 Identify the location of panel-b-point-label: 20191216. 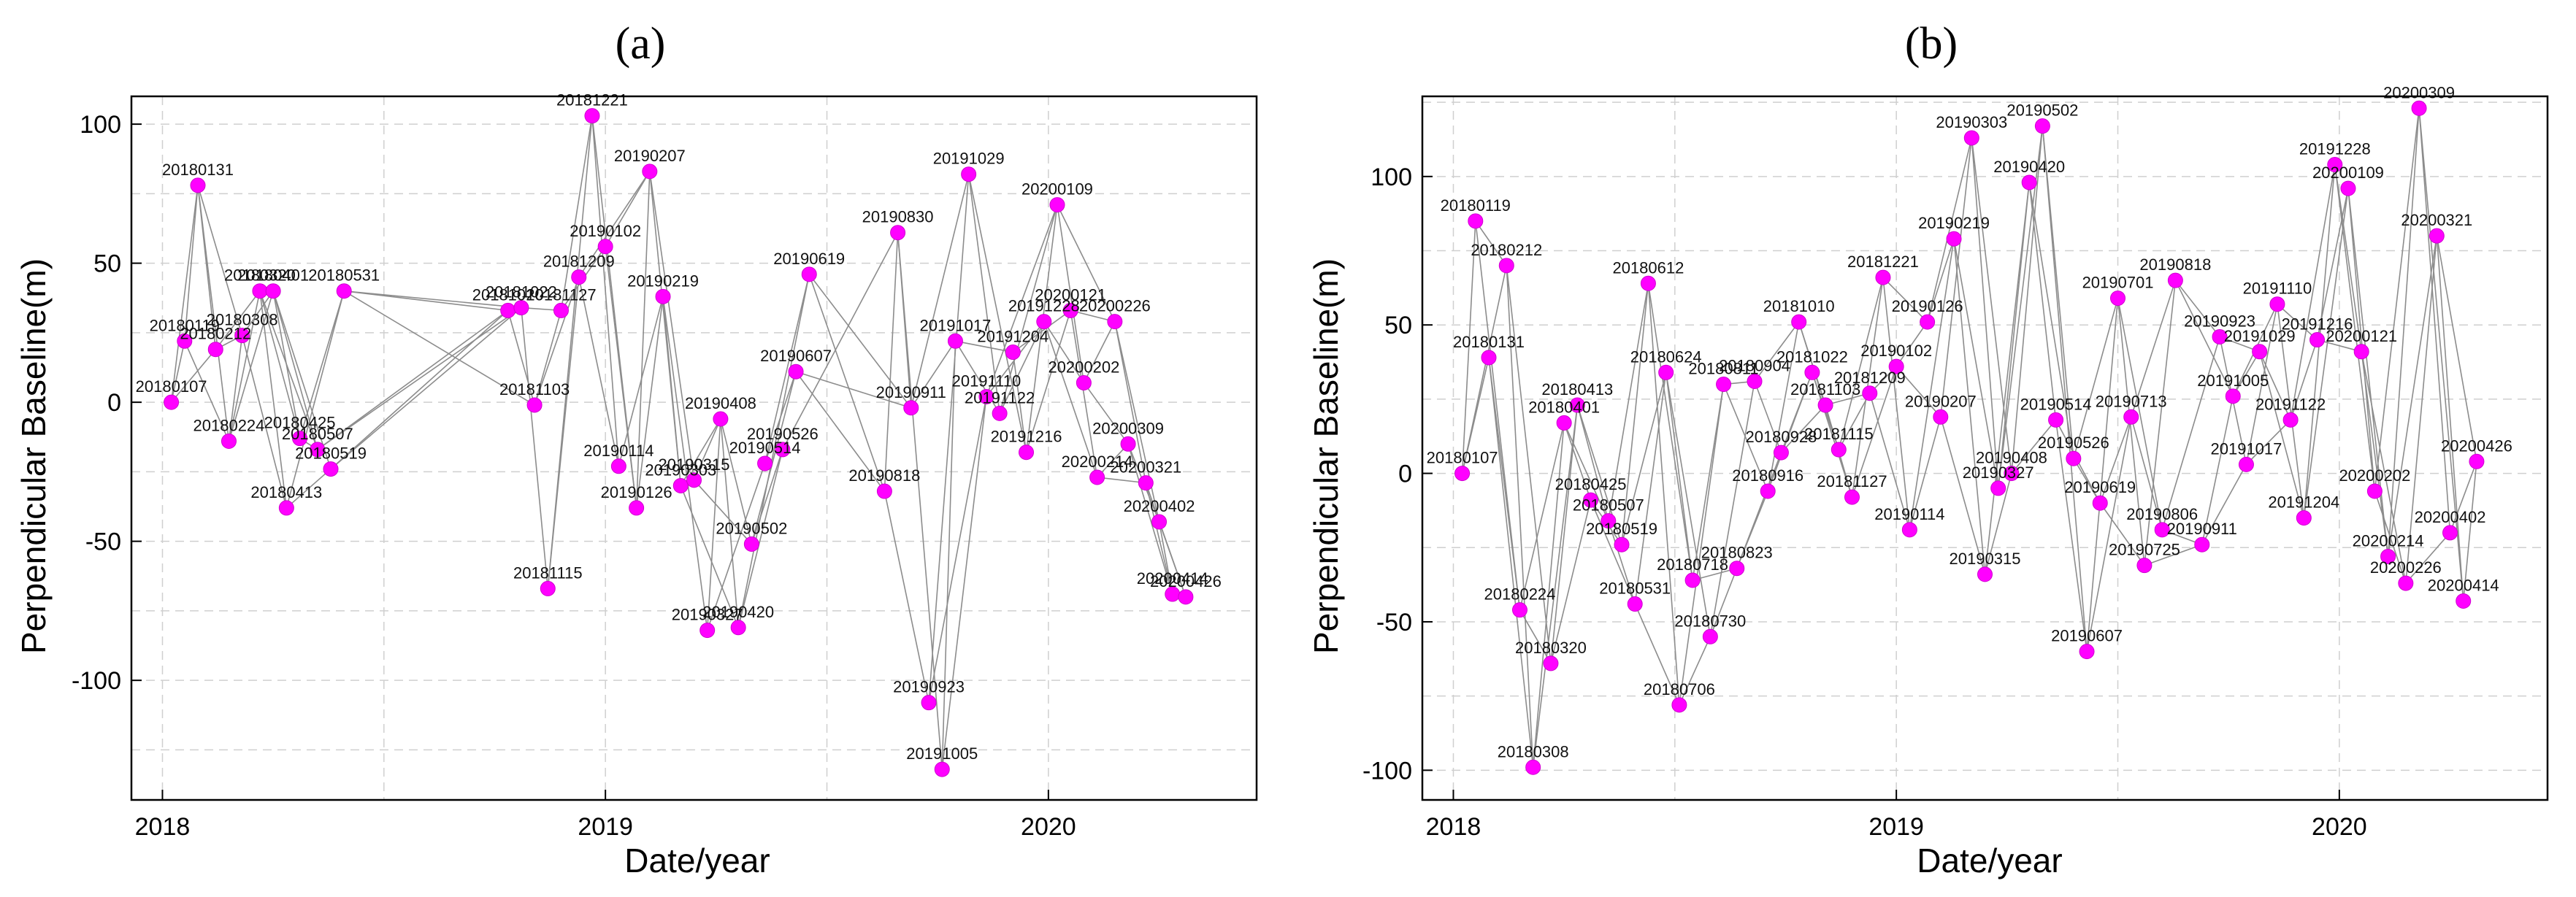
(2317, 324).